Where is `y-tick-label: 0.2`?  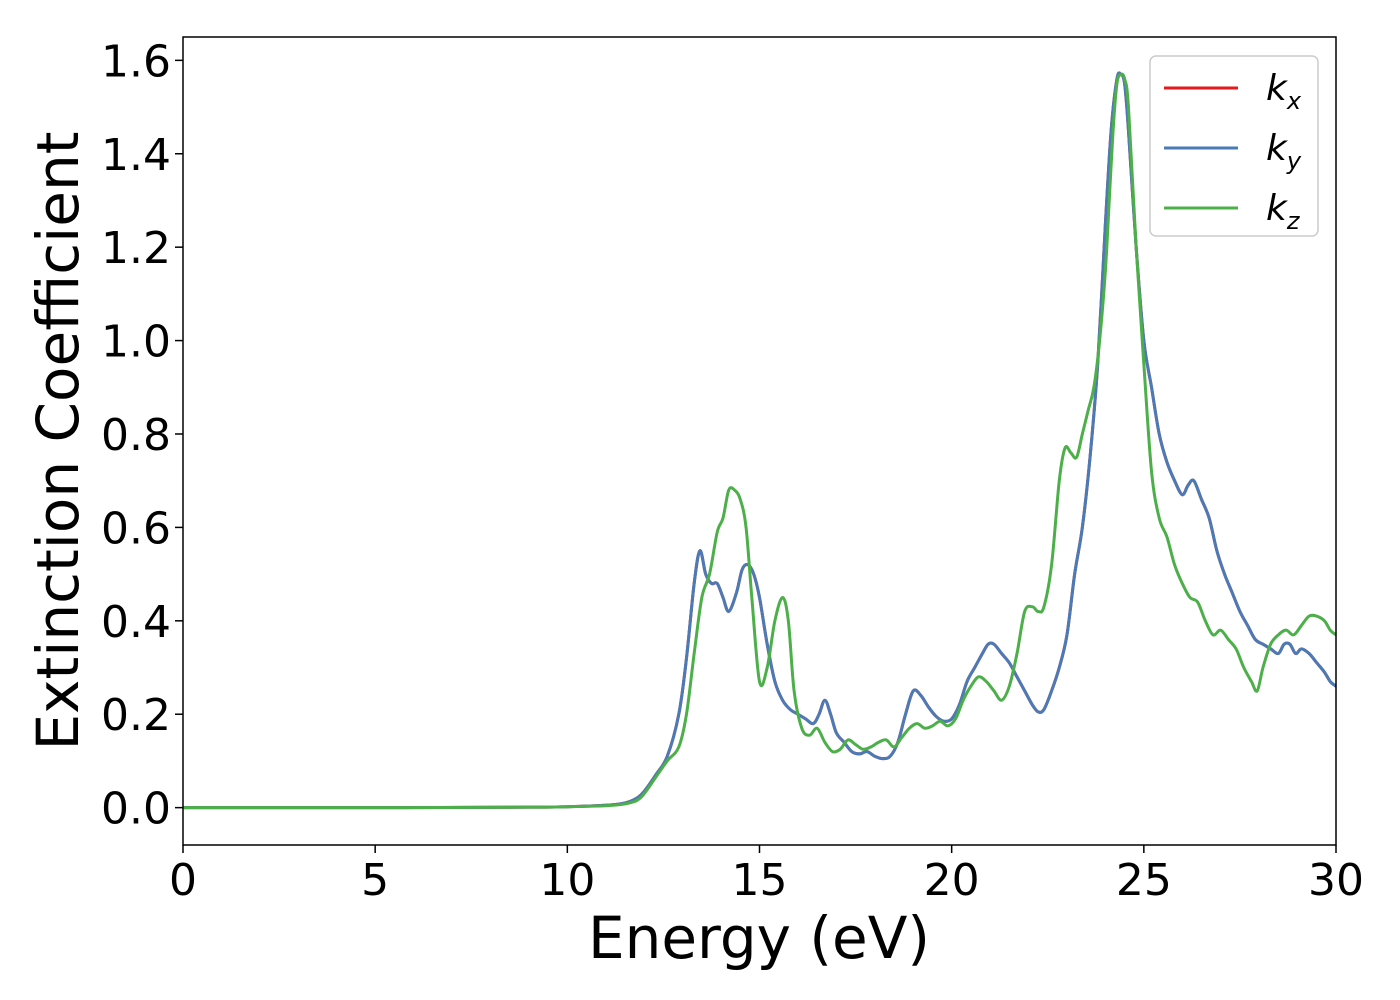 y-tick-label: 0.2 is located at coordinates (136, 715).